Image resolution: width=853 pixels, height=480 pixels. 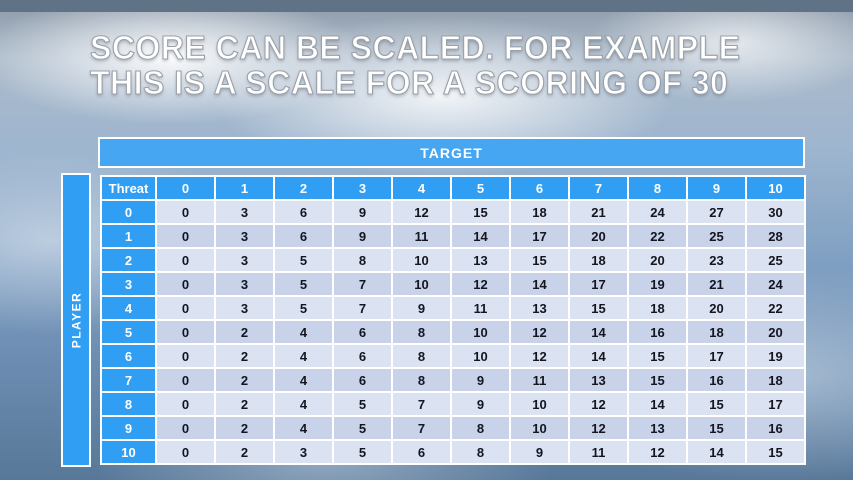 What do you see at coordinates (415, 47) in the screenshot?
I see `title-line-1: SCORE CAN BE SCALED. FOR EXAMPLE` at bounding box center [415, 47].